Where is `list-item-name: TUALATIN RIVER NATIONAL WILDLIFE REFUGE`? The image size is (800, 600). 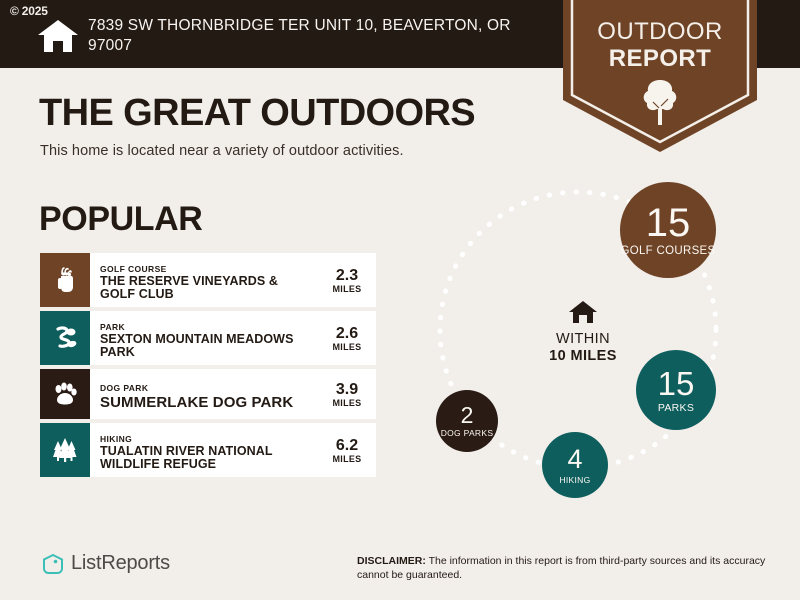
list-item-name: TUALATIN RIVER NATIONAL WILDLIFE REFUGE is located at coordinates (186, 457).